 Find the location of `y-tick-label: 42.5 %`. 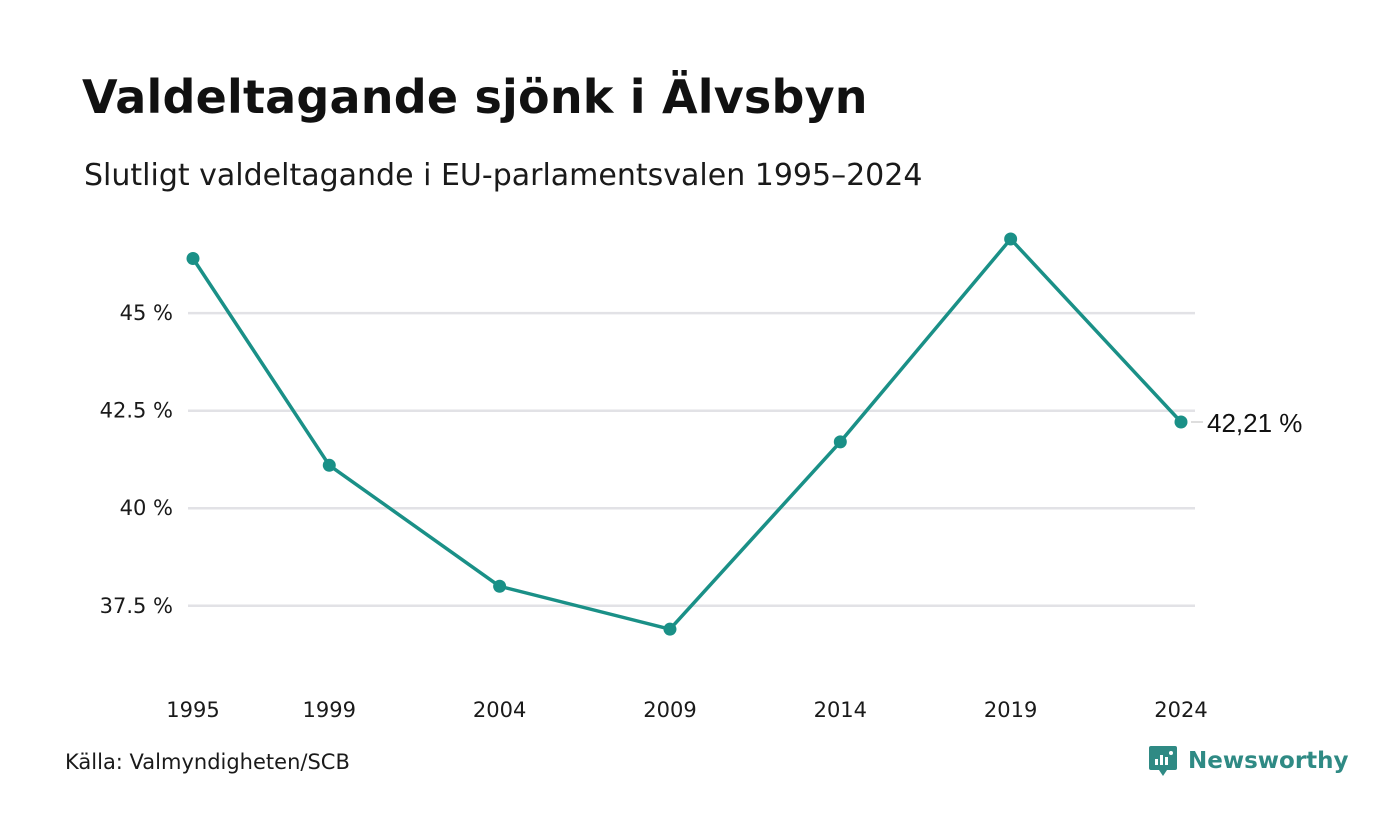

y-tick-label: 42.5 % is located at coordinates (136, 411).